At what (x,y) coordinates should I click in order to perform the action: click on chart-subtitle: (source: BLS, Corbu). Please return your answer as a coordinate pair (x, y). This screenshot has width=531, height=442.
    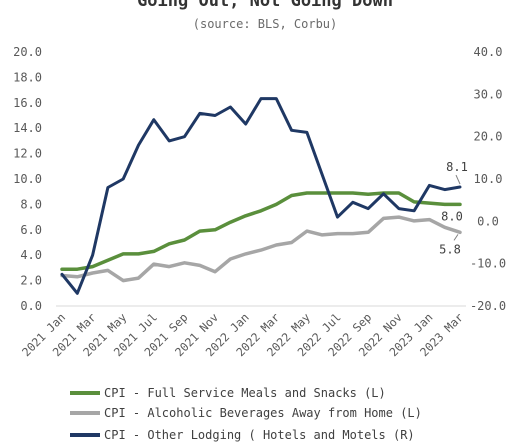
    Looking at the image, I should click on (265, 24).